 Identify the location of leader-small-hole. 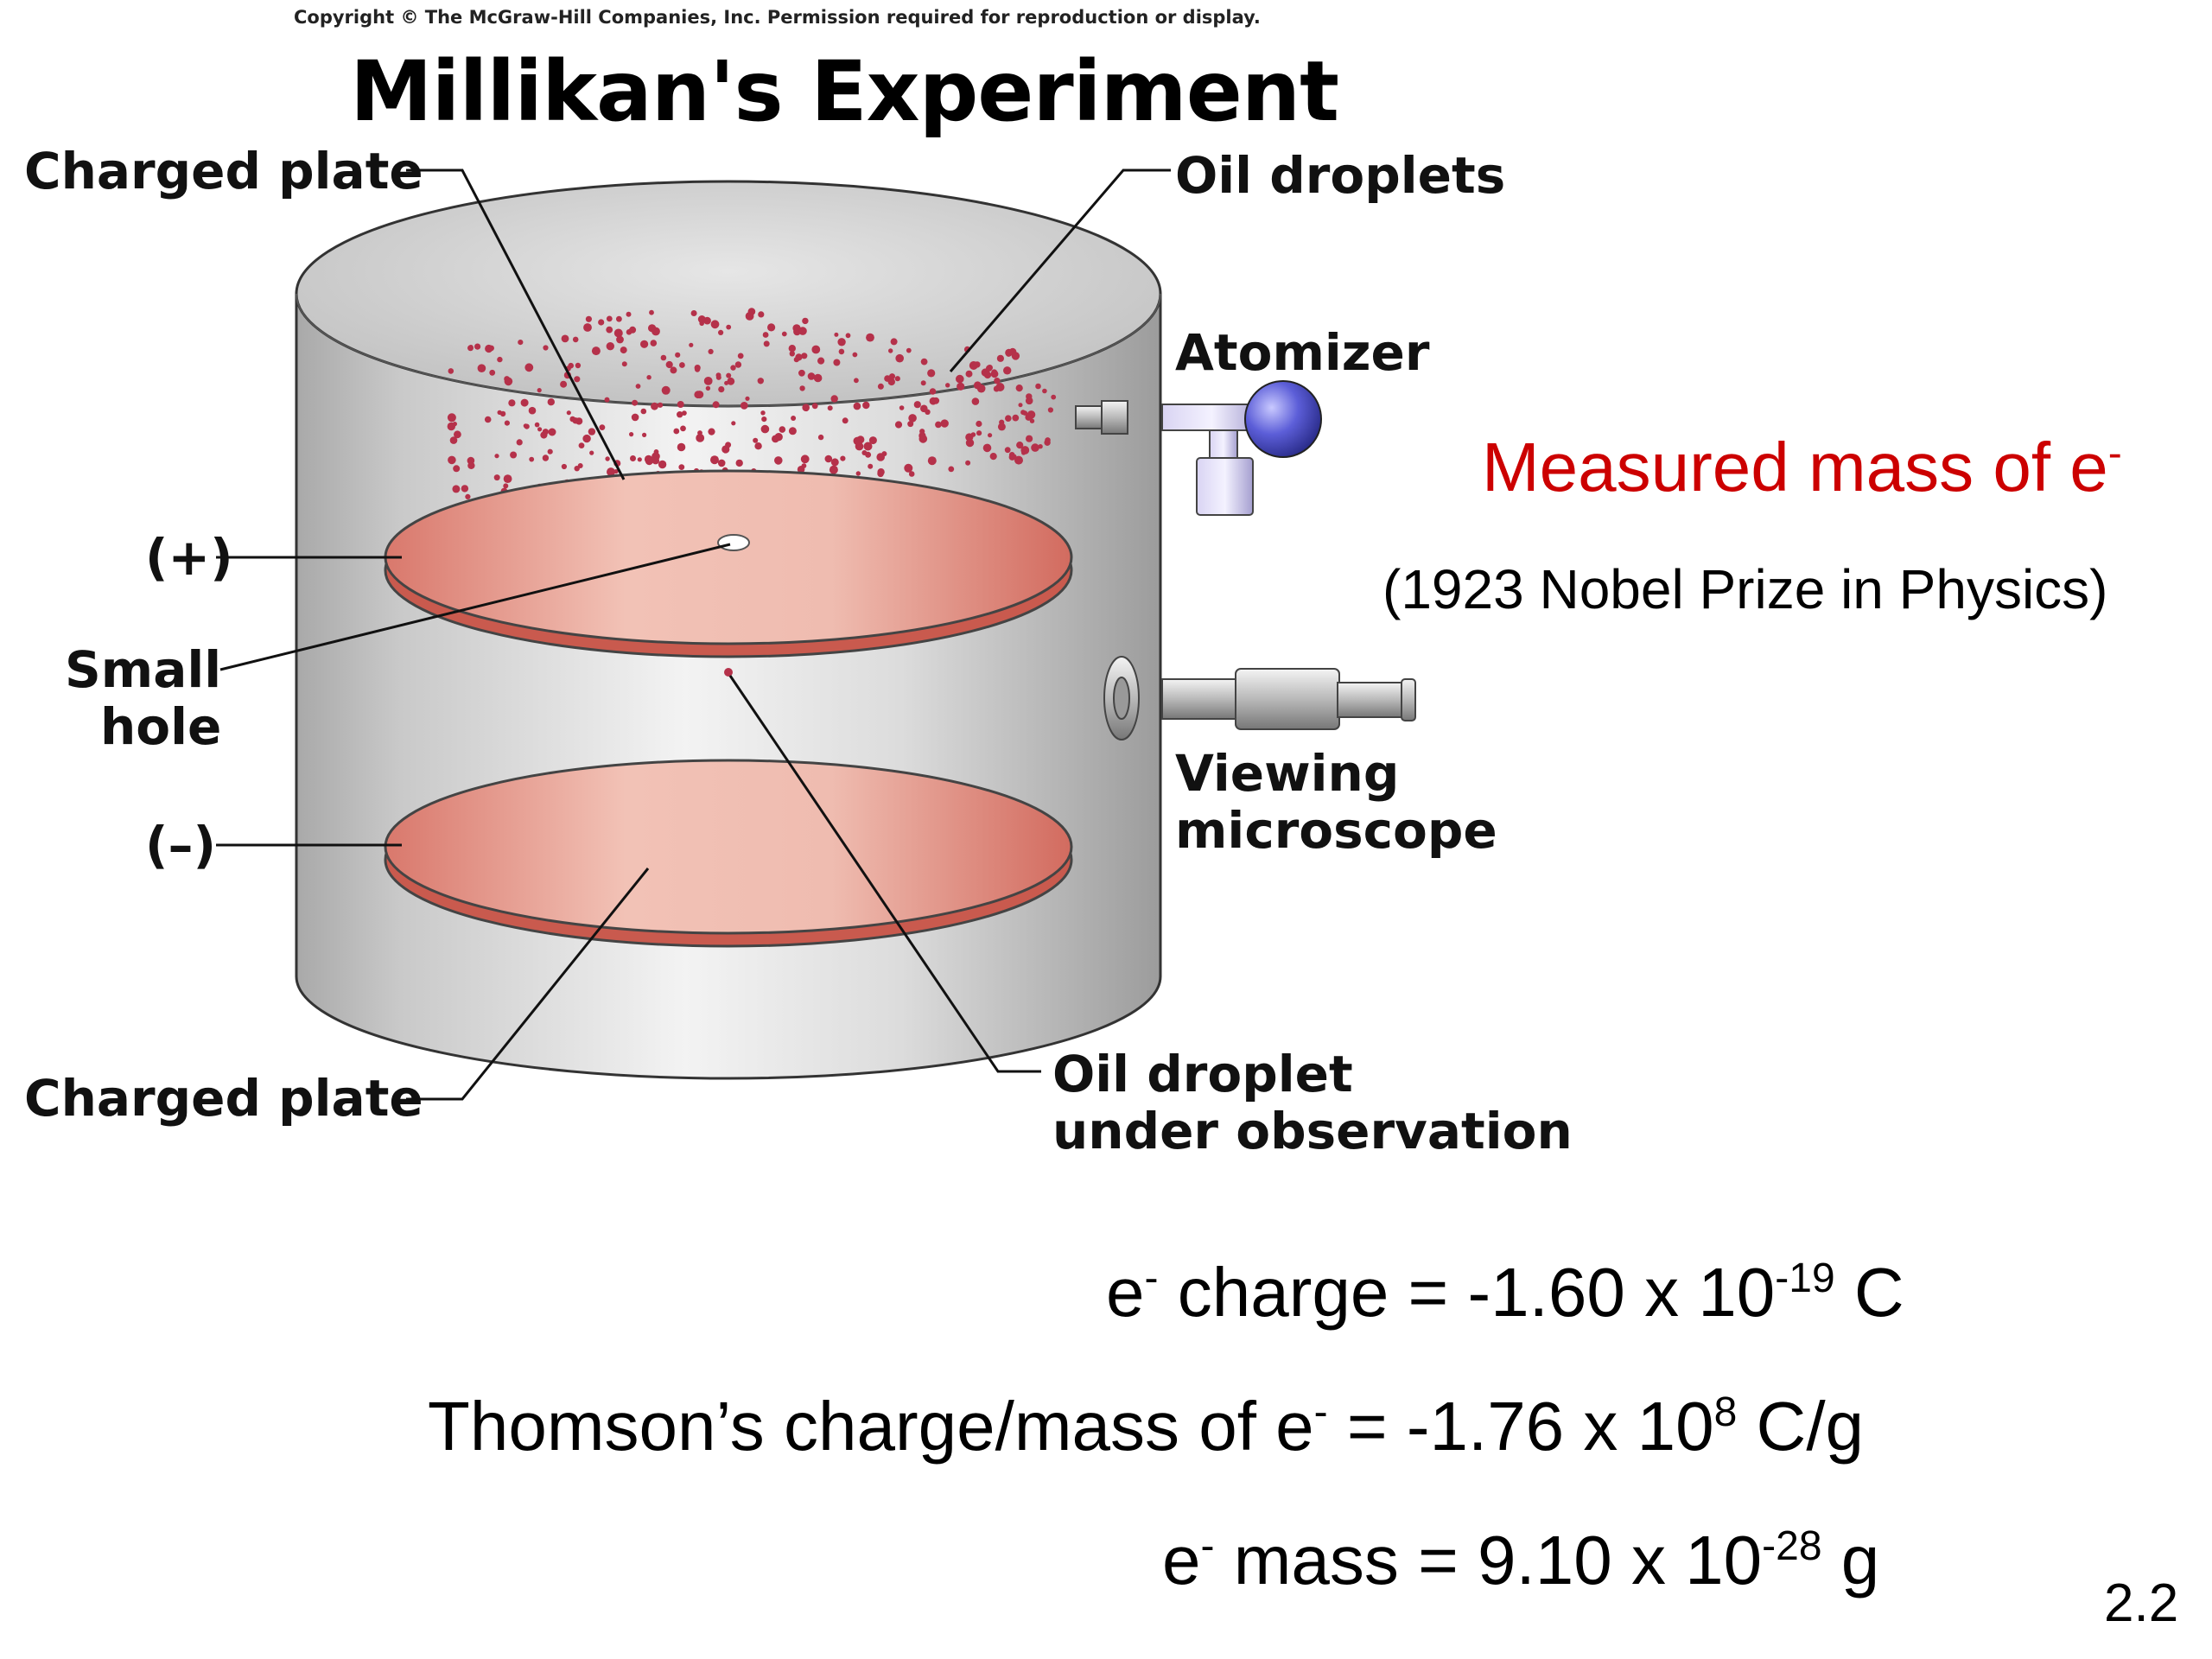
(475, 607).